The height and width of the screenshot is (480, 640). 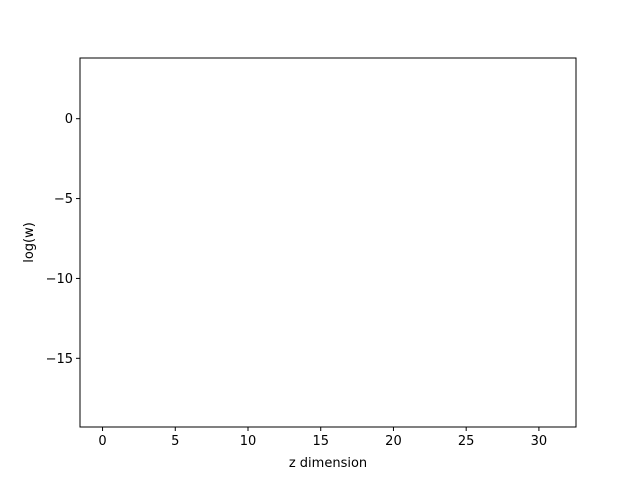 I want to click on x-tick-label: 15, so click(x=320, y=441).